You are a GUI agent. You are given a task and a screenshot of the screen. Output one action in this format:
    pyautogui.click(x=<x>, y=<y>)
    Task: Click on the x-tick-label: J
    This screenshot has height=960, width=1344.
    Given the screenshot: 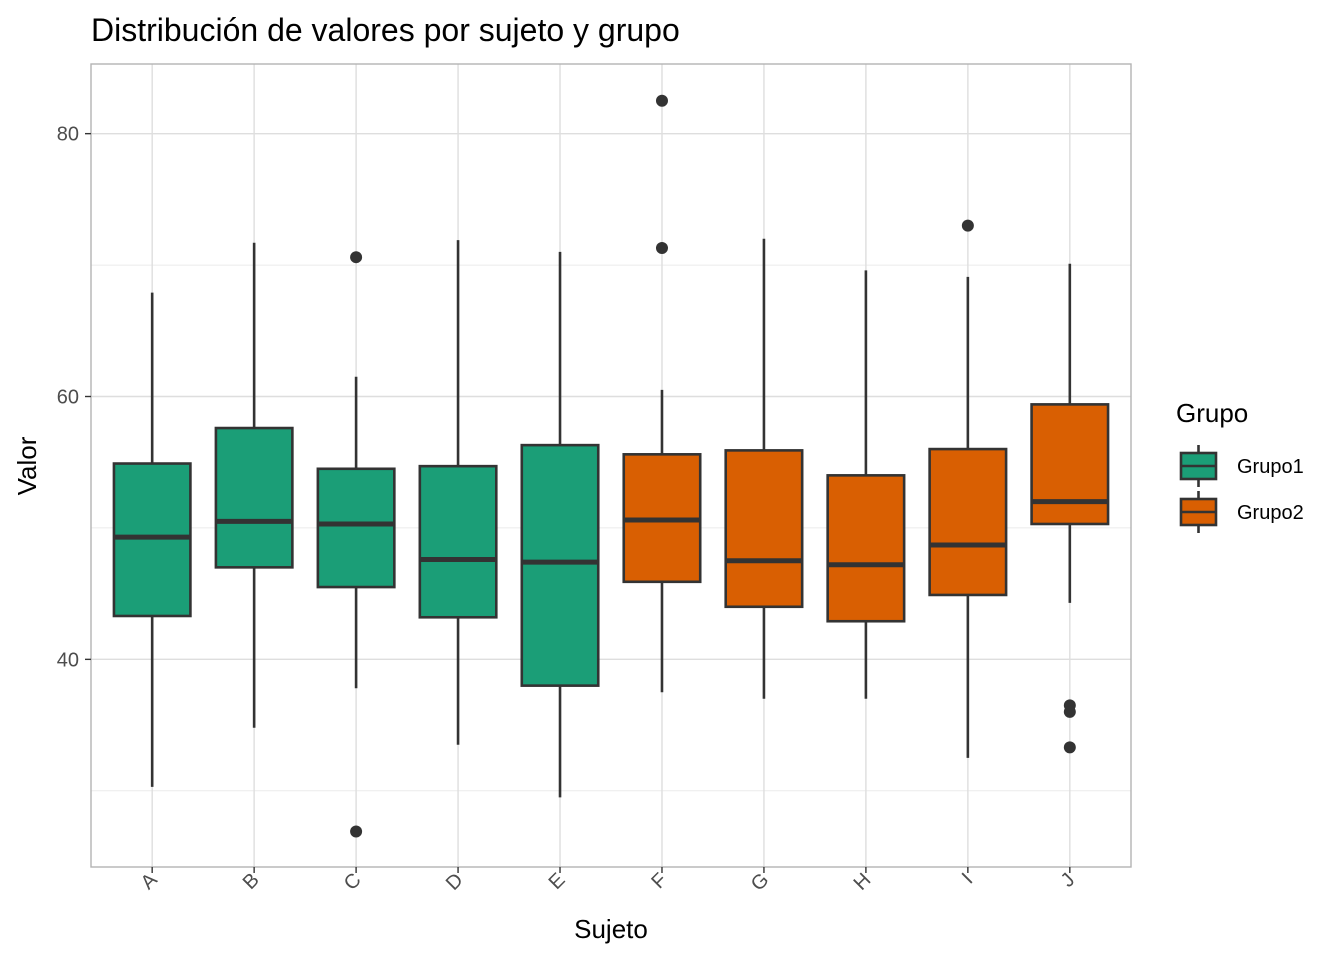 What is the action you would take?
    pyautogui.click(x=1068, y=880)
    